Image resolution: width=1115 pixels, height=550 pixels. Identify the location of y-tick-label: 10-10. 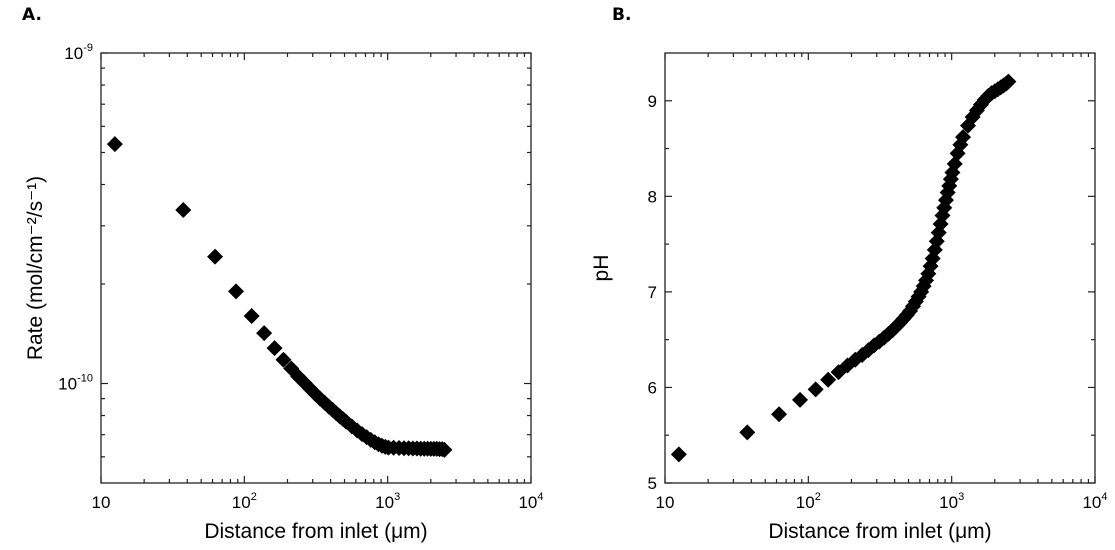
(75, 383).